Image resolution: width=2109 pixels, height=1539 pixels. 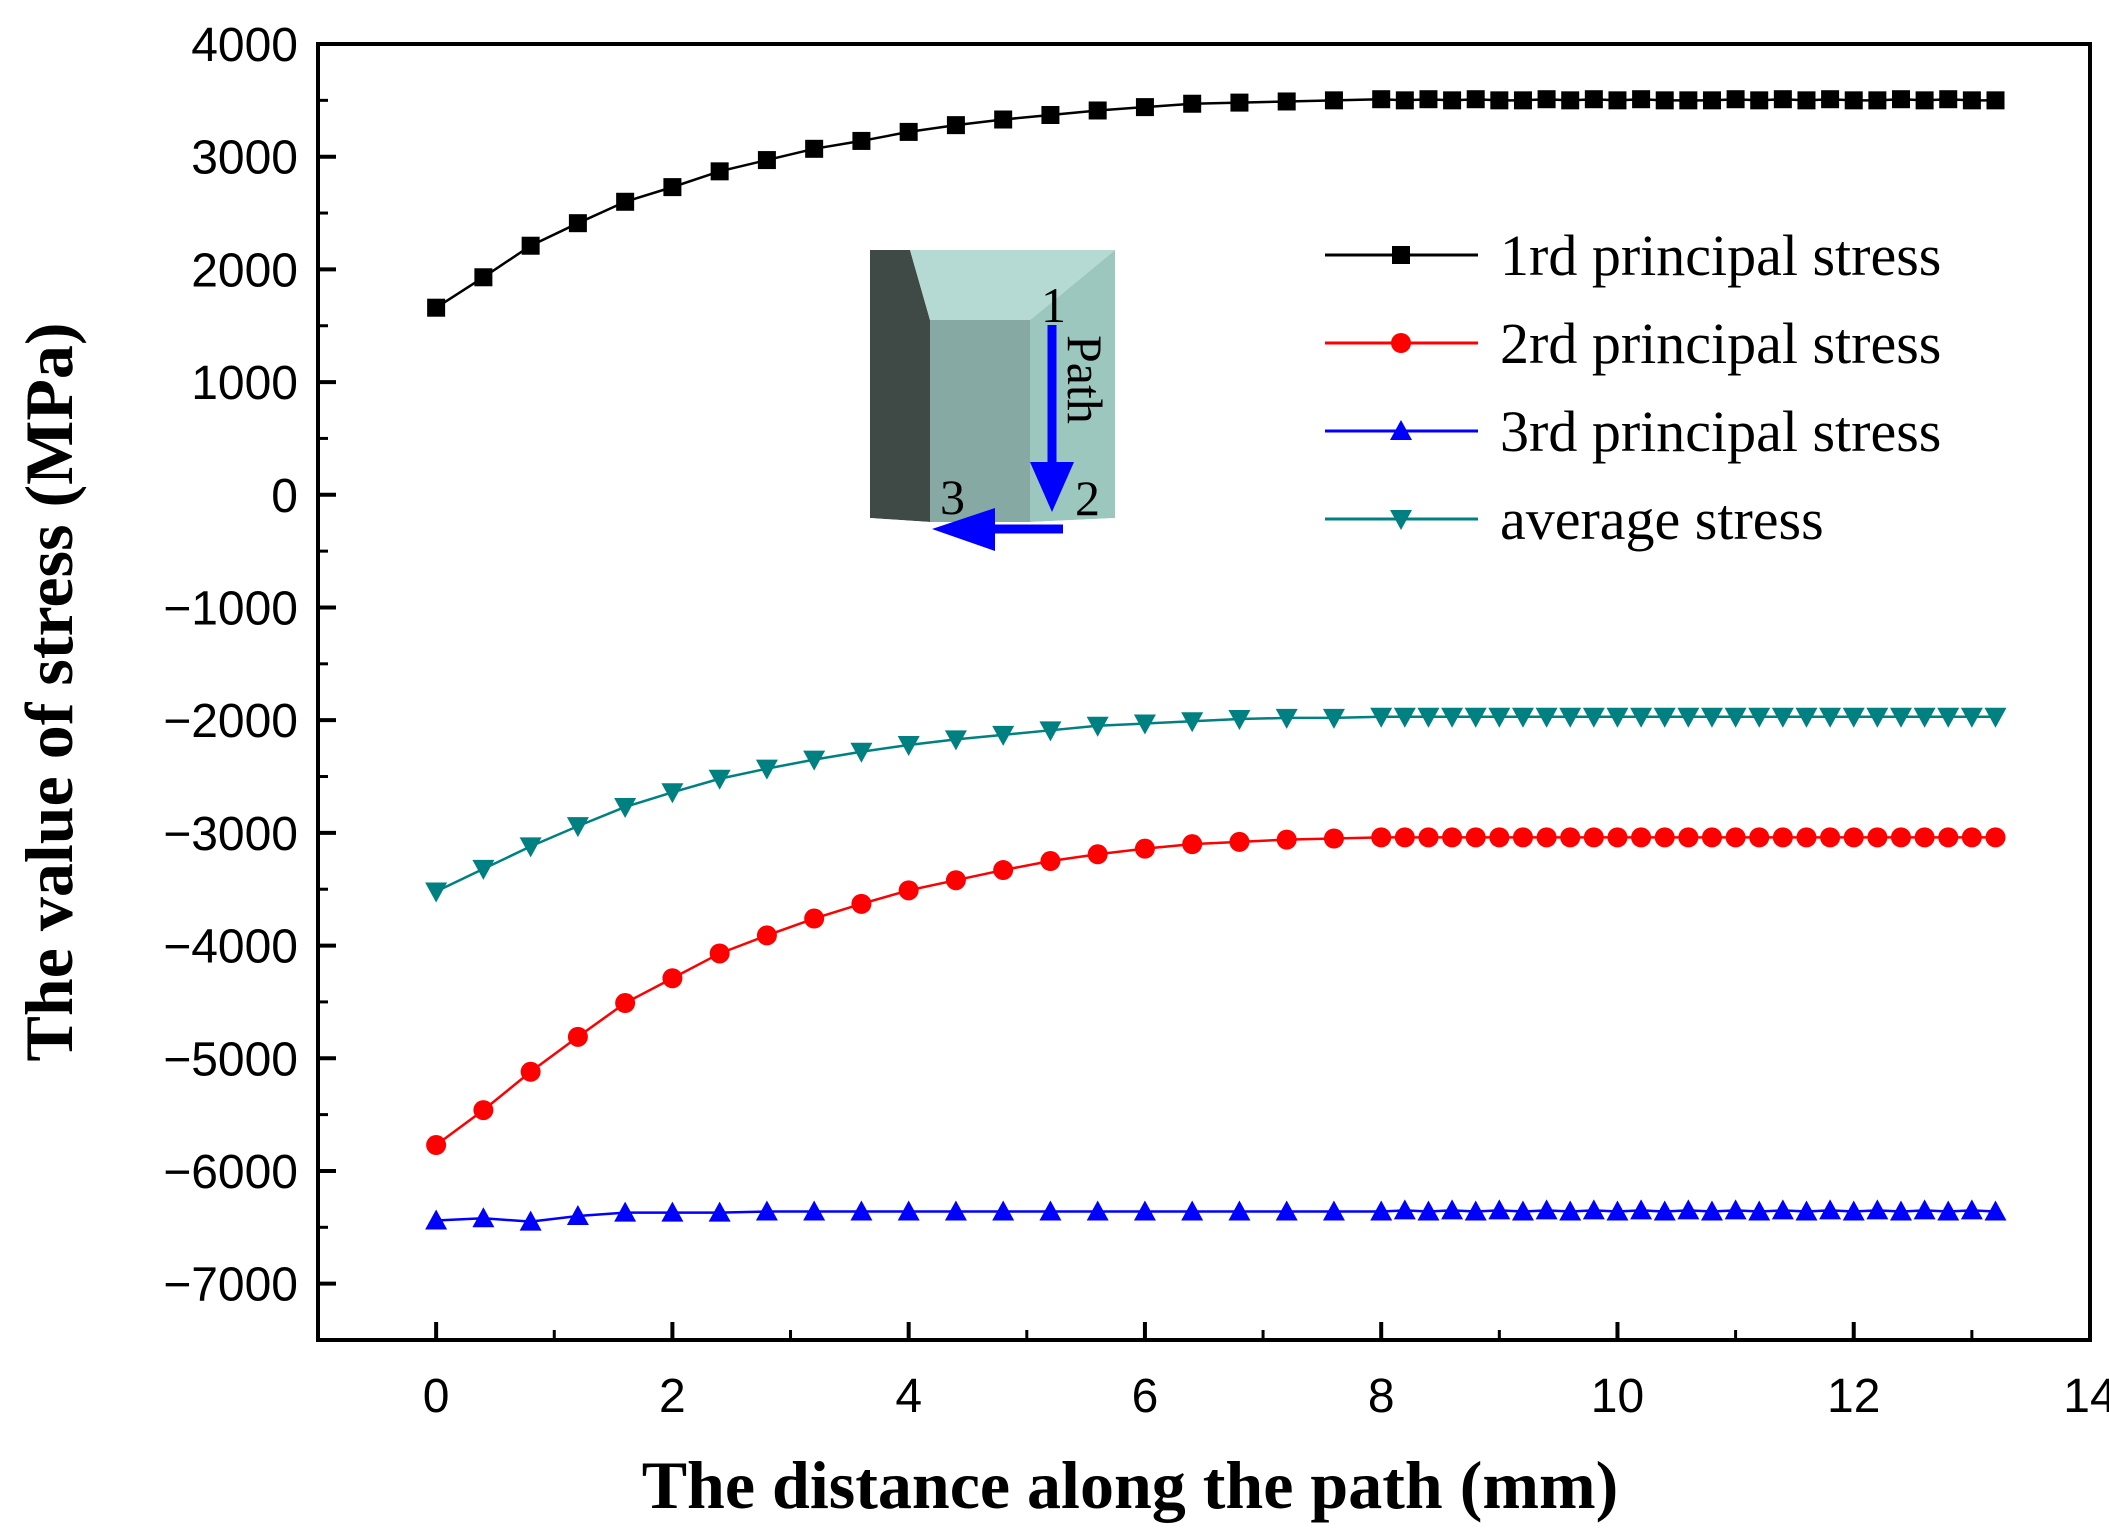 What do you see at coordinates (1085, 379) in the screenshot?
I see `inset-path-label: Path` at bounding box center [1085, 379].